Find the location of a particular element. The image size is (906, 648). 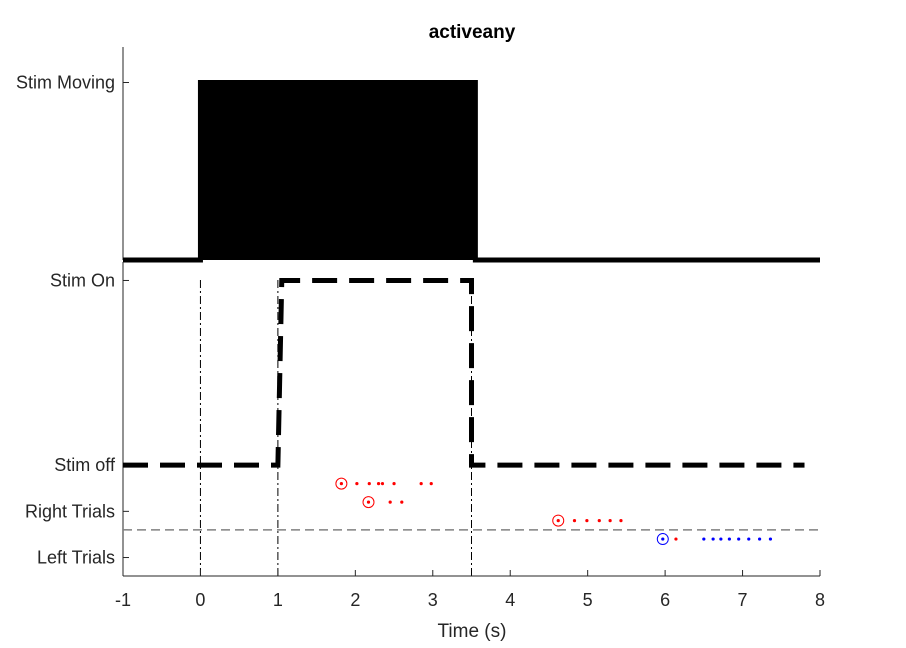

x-tick-label-0: -1 is located at coordinates (123, 600).